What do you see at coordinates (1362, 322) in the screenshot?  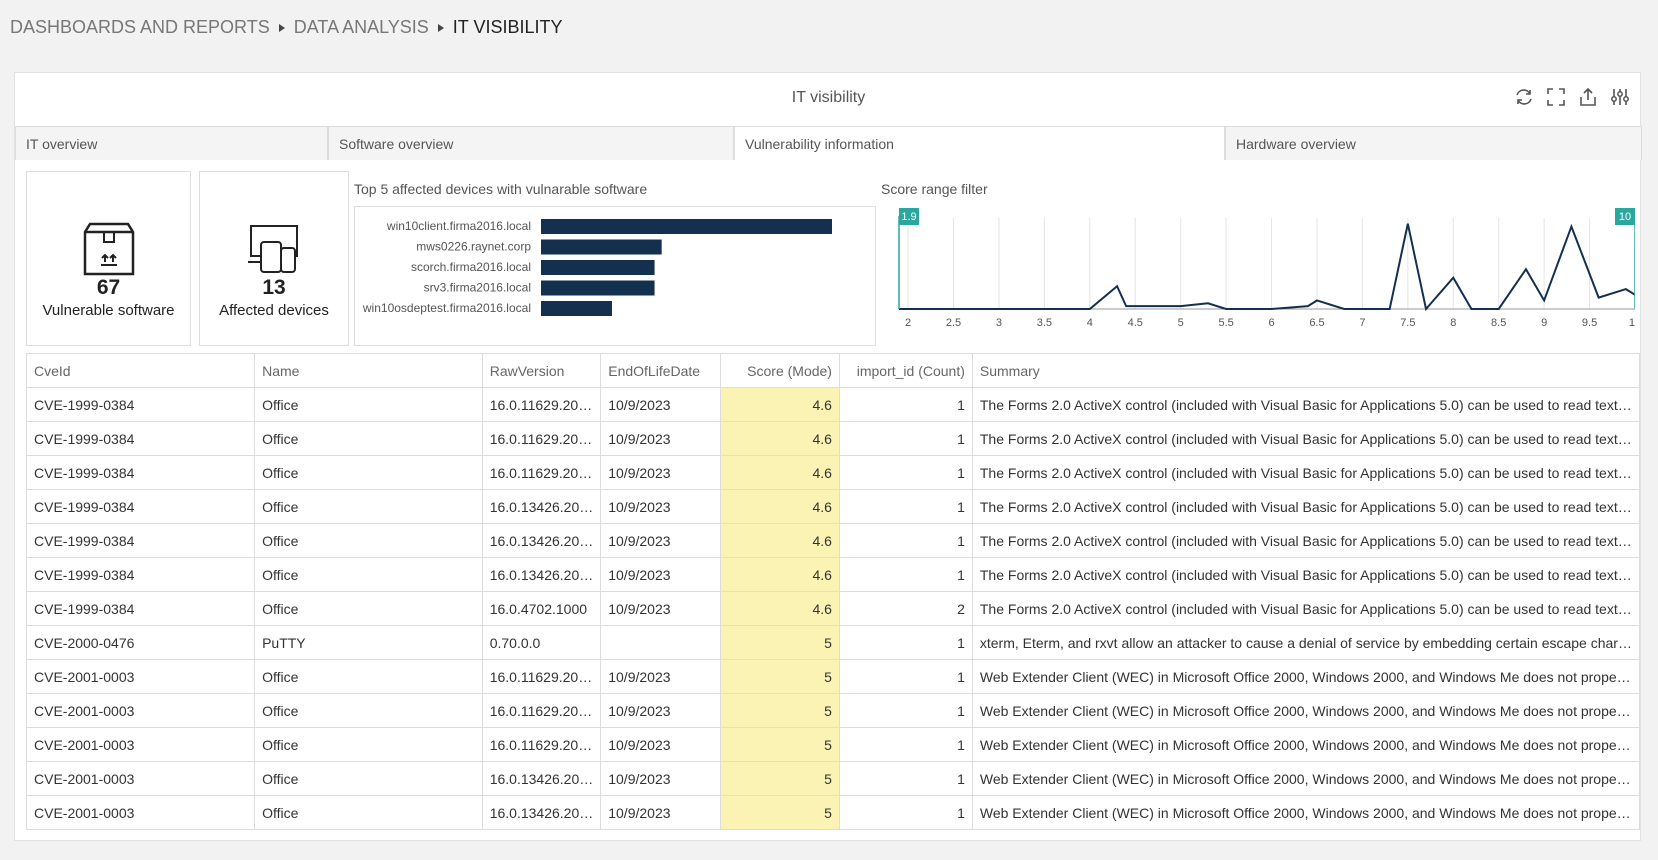 I see `x-tick-label: 7` at bounding box center [1362, 322].